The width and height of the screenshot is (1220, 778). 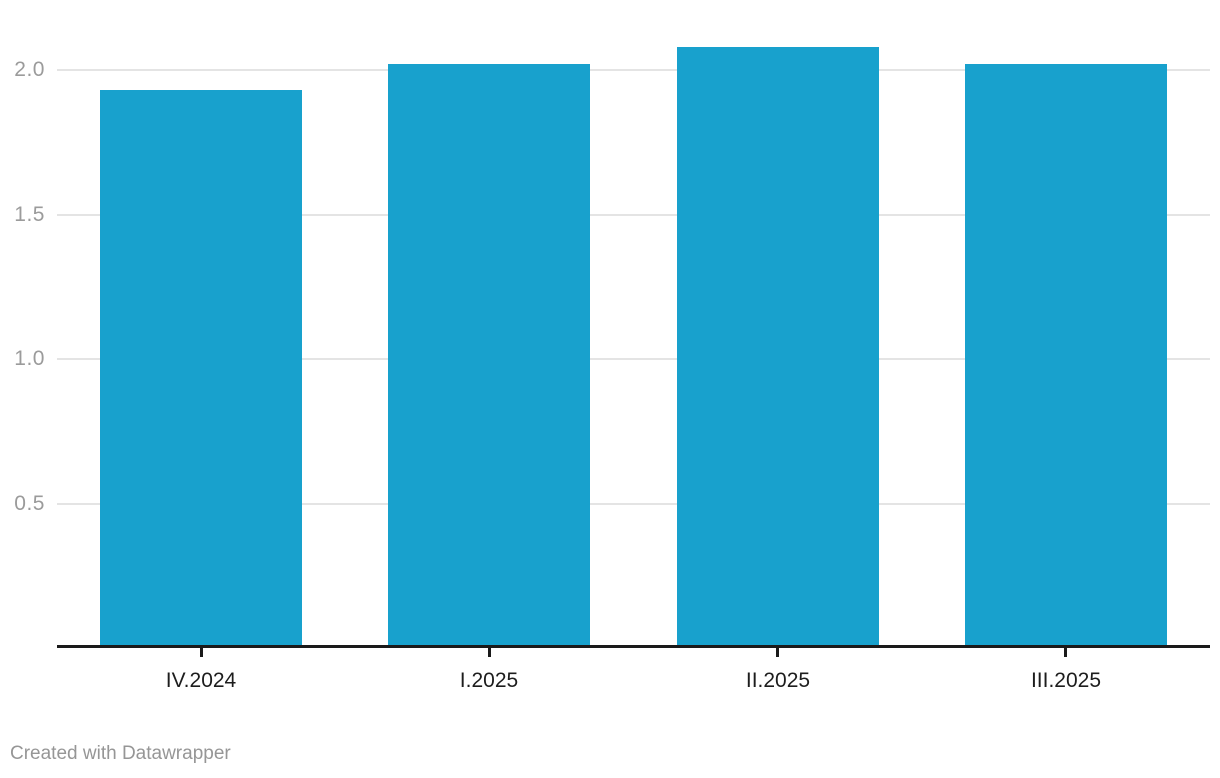 What do you see at coordinates (29, 214) in the screenshot?
I see `y-axis-tick-label: 1.5` at bounding box center [29, 214].